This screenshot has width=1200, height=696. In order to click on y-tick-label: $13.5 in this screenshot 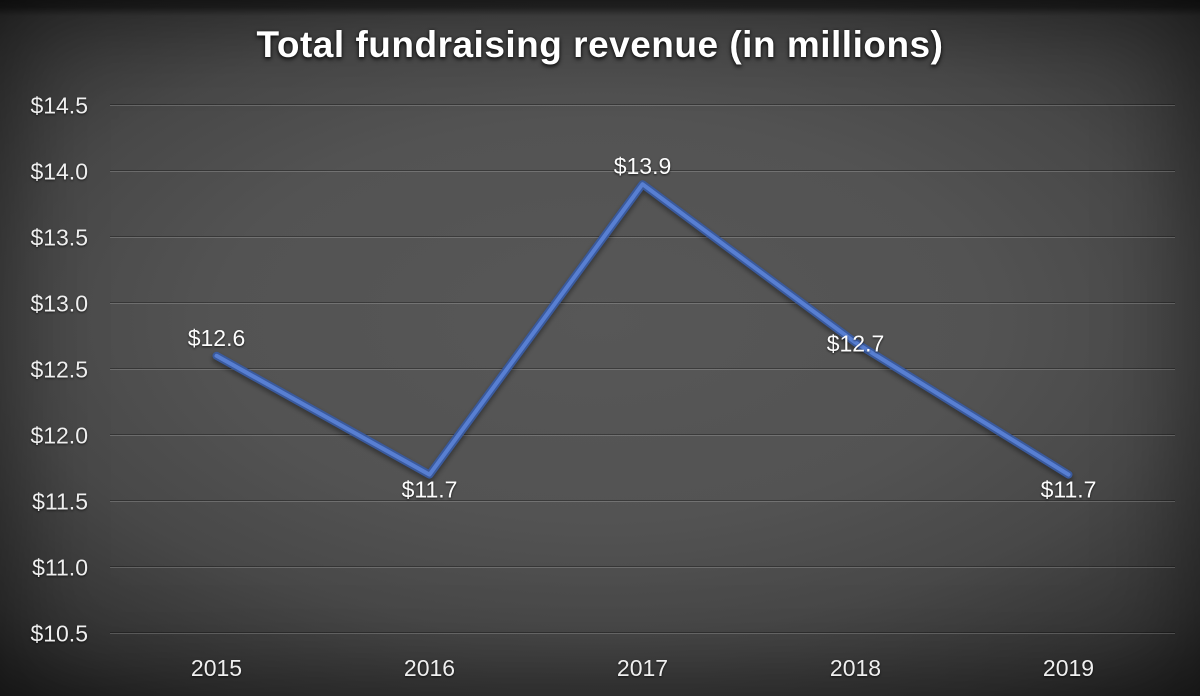, I will do `click(59, 238)`.